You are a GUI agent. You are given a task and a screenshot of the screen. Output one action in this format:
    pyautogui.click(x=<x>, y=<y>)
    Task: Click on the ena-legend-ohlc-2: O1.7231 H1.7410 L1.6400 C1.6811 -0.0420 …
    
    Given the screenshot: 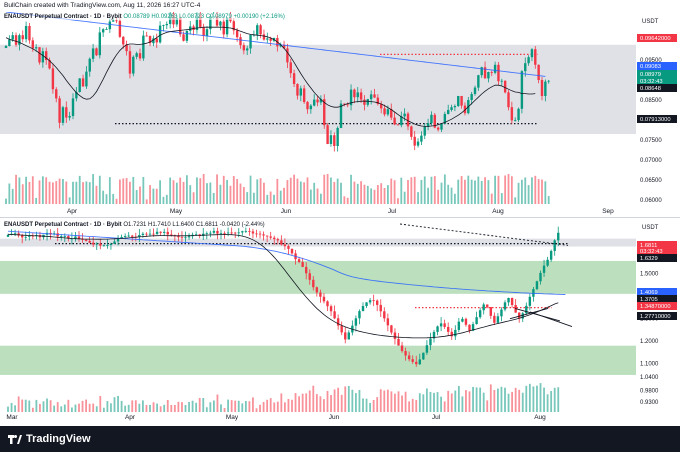 What is the action you would take?
    pyautogui.click(x=194, y=225)
    